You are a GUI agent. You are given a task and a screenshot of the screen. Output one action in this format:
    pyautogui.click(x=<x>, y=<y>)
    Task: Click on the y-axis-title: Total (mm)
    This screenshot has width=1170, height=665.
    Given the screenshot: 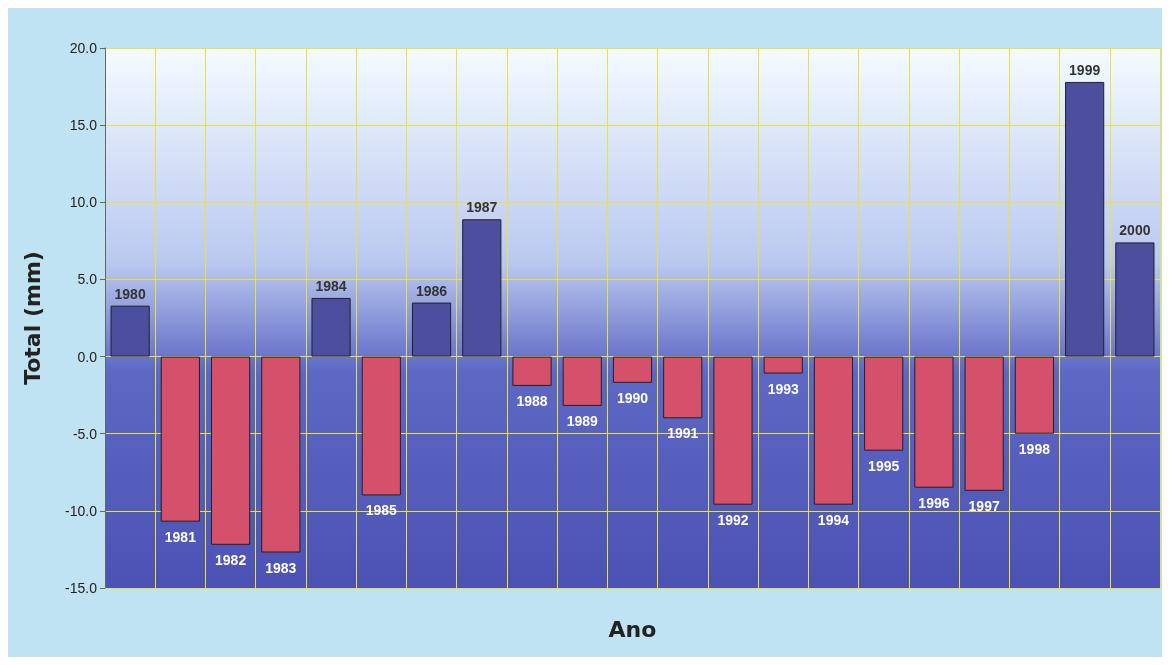 What is the action you would take?
    pyautogui.click(x=32, y=318)
    